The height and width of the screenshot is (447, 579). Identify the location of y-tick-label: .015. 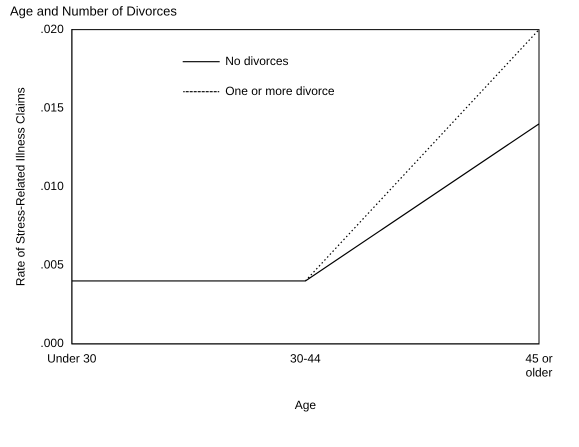
(52, 107).